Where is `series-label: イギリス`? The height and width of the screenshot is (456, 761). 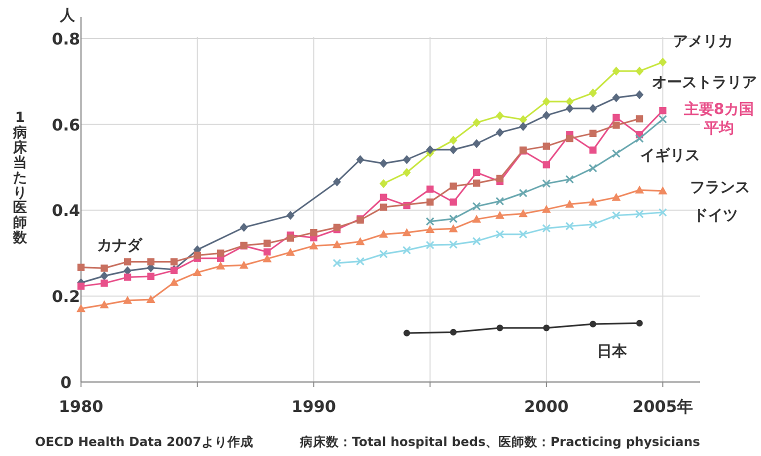
series-label: イギリス is located at coordinates (670, 155).